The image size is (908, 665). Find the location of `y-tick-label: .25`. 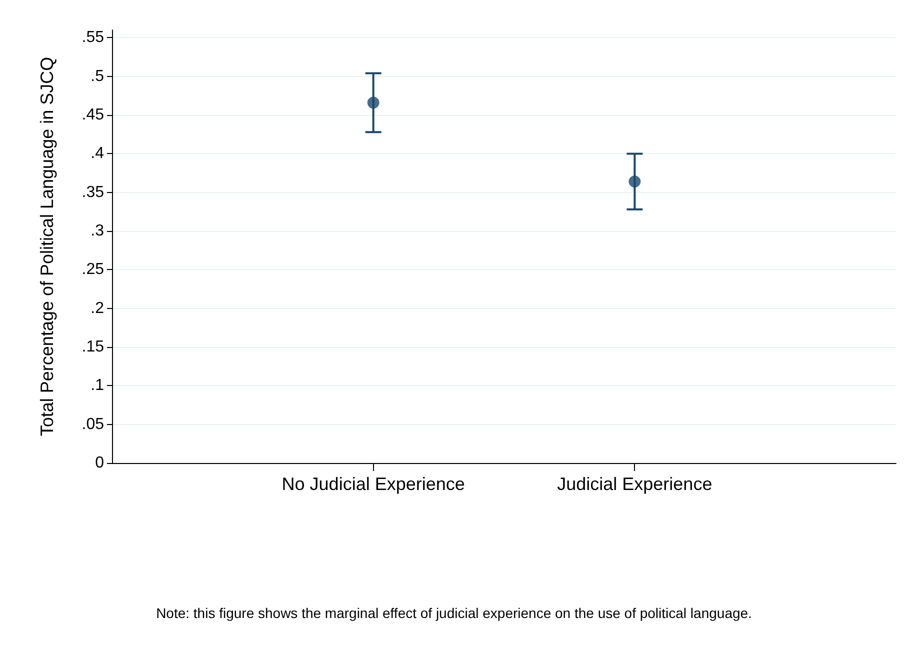

y-tick-label: .25 is located at coordinates (93, 269).